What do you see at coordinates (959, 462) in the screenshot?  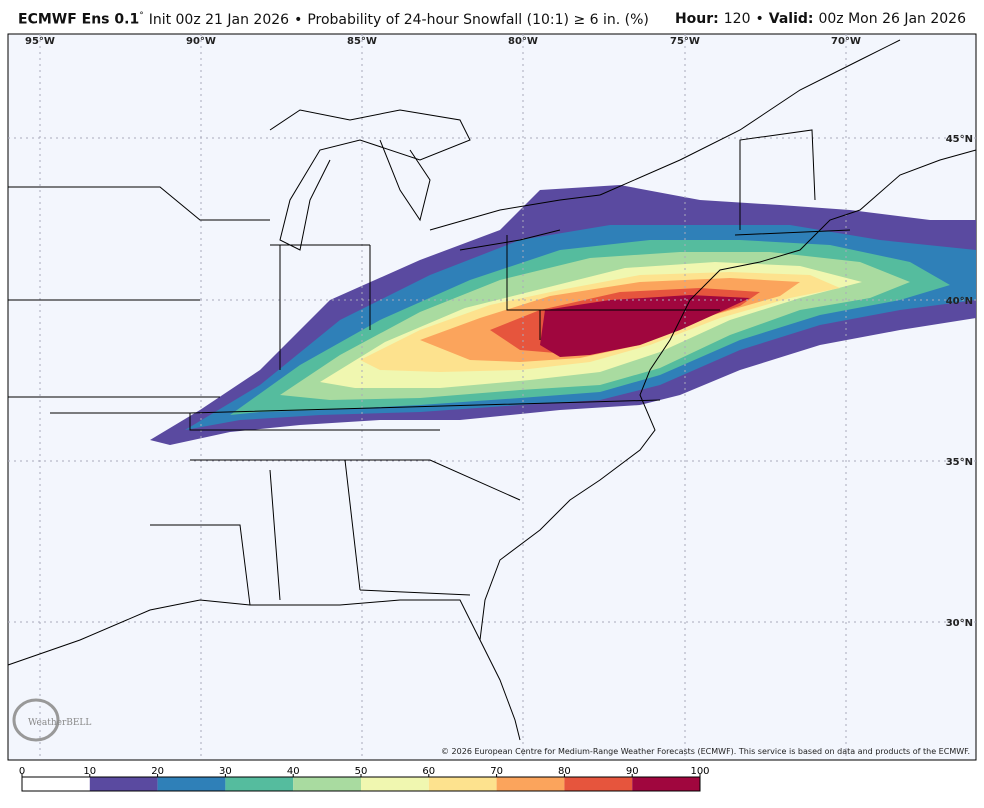 I see `lat-label: 35°N` at bounding box center [959, 462].